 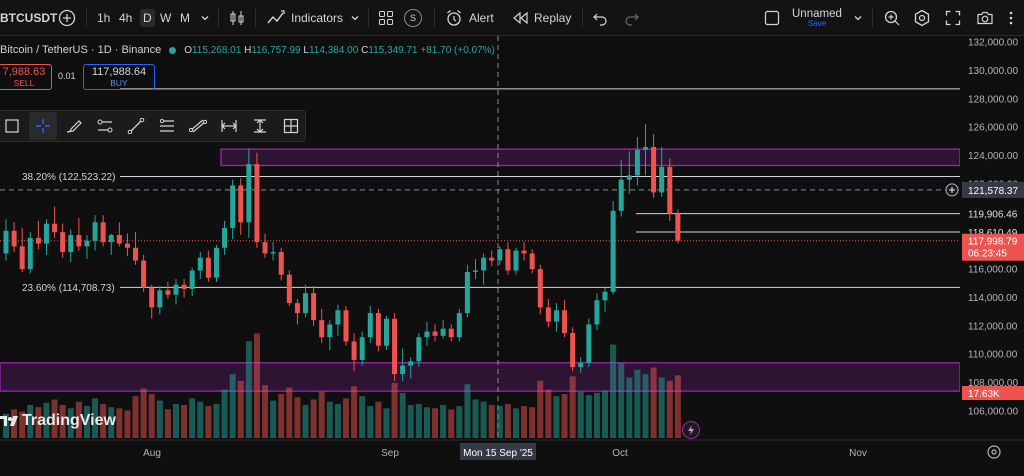 What do you see at coordinates (632, 18) in the screenshot?
I see `redo-button` at bounding box center [632, 18].